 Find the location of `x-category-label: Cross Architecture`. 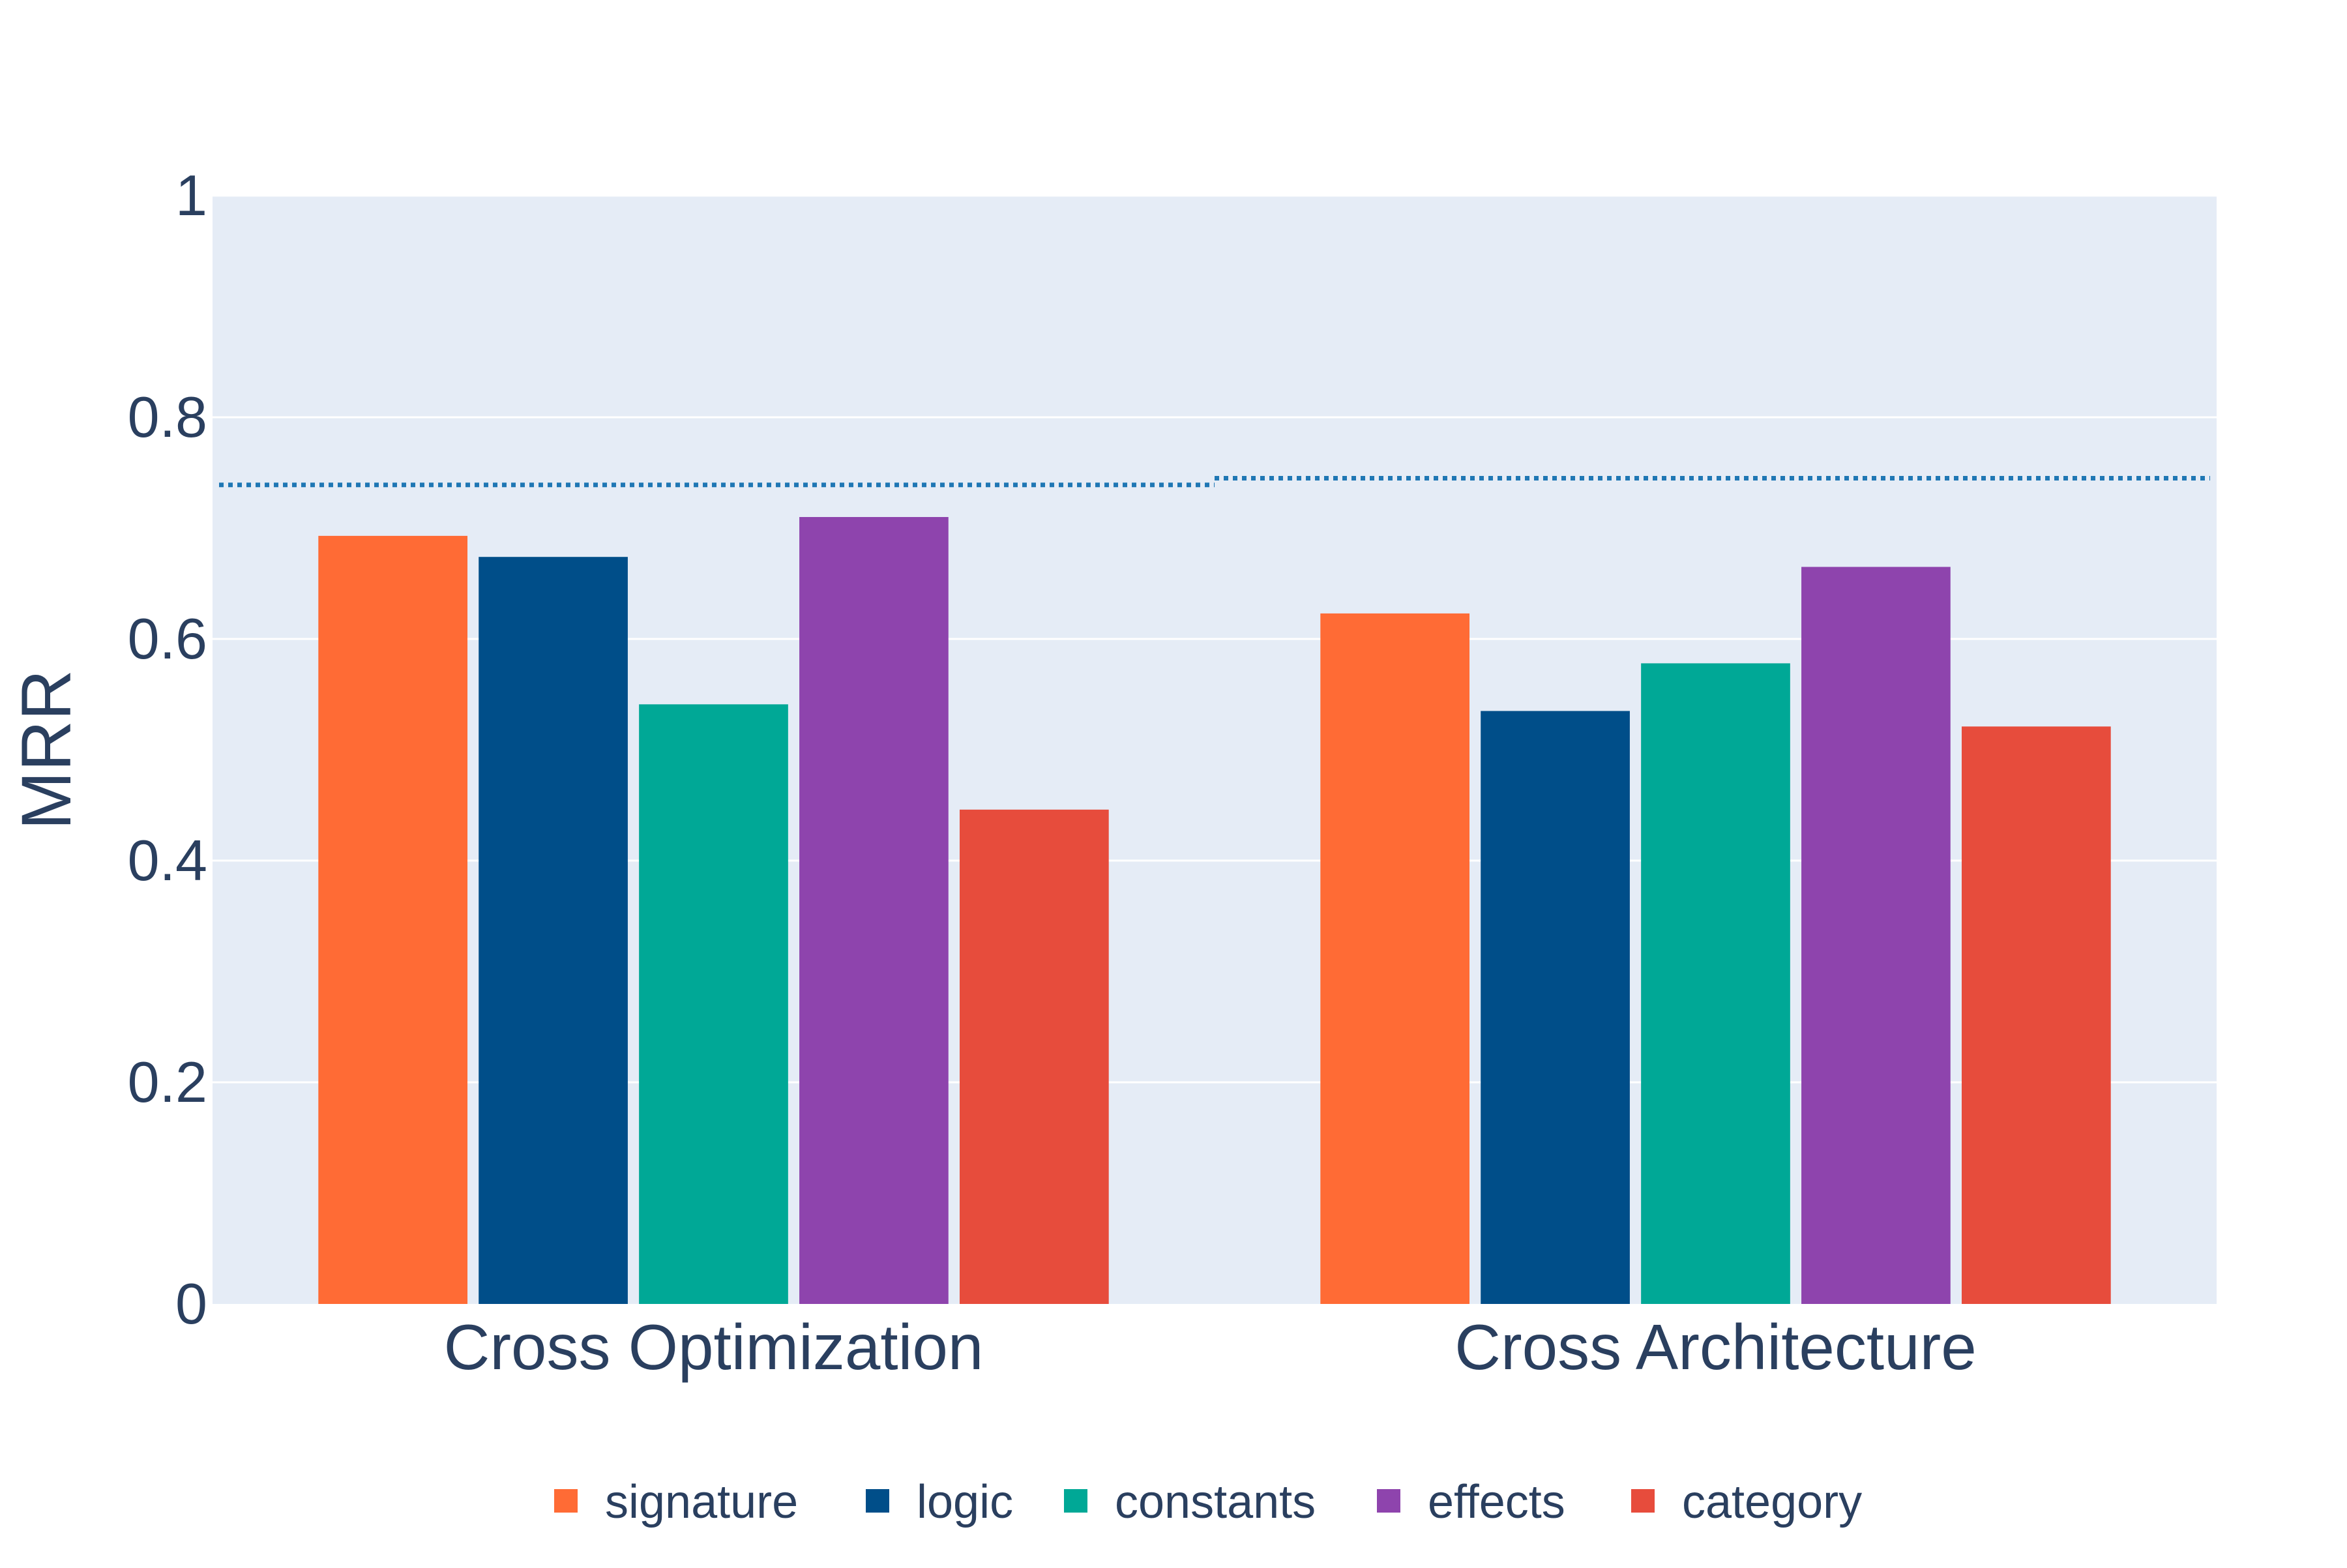

x-category-label: Cross Architecture is located at coordinates (1715, 1347).